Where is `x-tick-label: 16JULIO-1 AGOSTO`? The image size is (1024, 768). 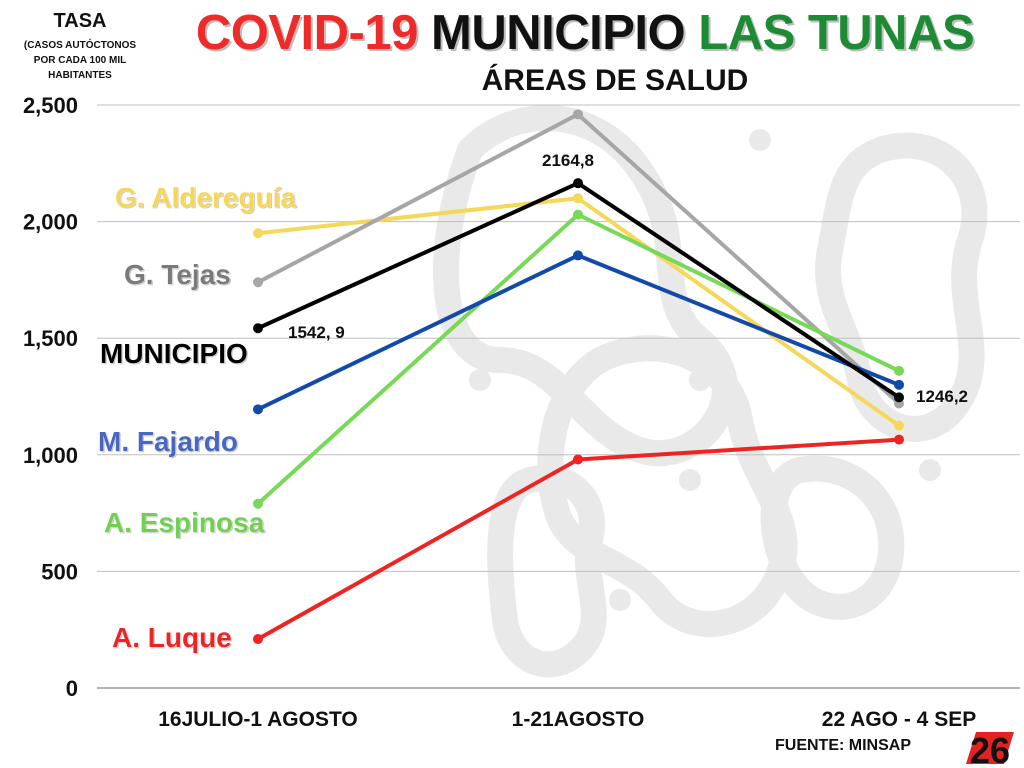
x-tick-label: 16JULIO-1 AGOSTO is located at coordinates (258, 719).